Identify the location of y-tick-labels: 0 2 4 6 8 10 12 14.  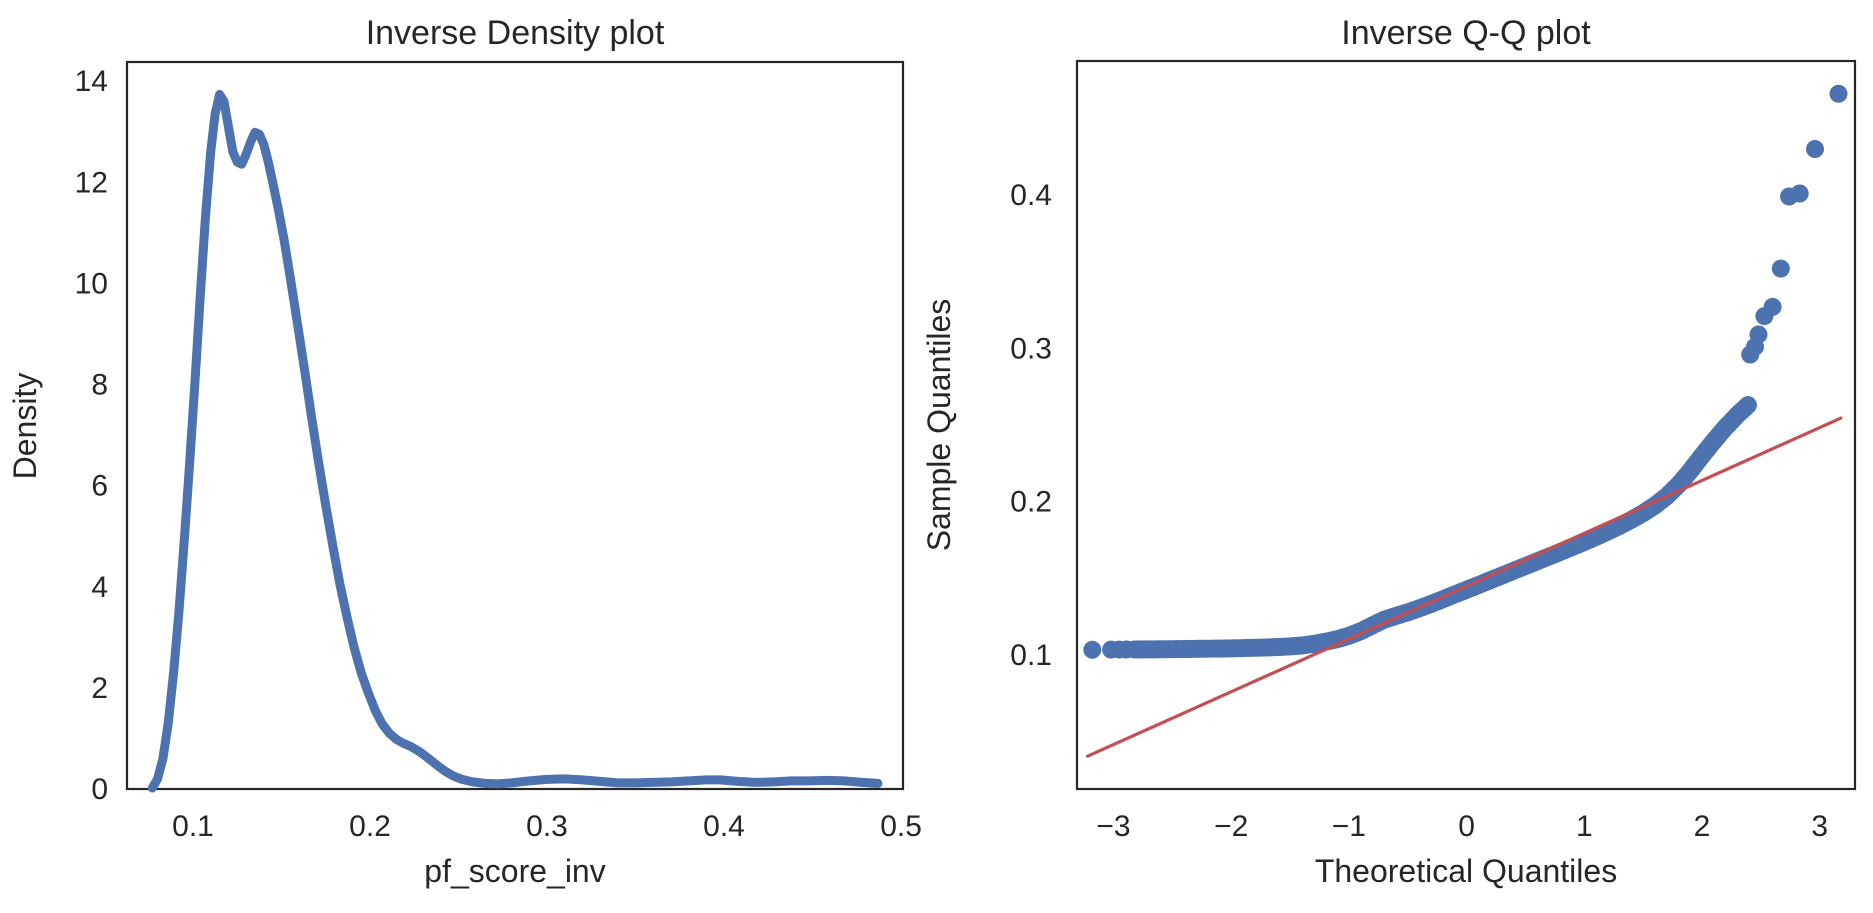
(91, 435).